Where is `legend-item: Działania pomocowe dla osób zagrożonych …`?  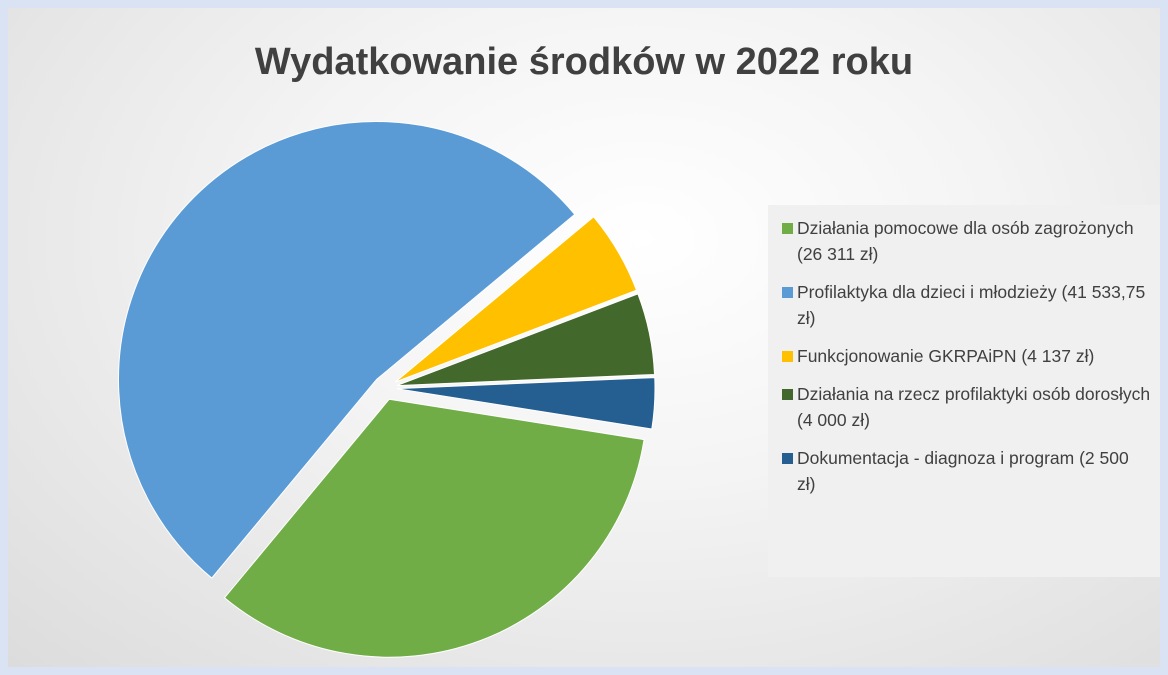 legend-item: Działania pomocowe dla osób zagrożonych … is located at coordinates (967, 241).